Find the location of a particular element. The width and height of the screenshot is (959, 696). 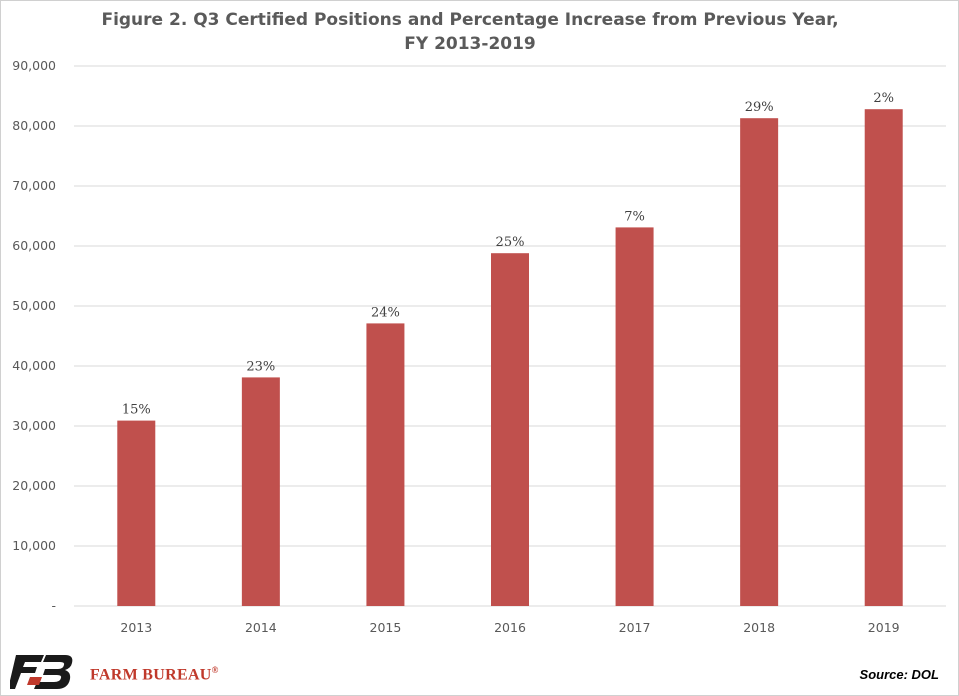

y-tick-label: 10,000 is located at coordinates (34, 545).